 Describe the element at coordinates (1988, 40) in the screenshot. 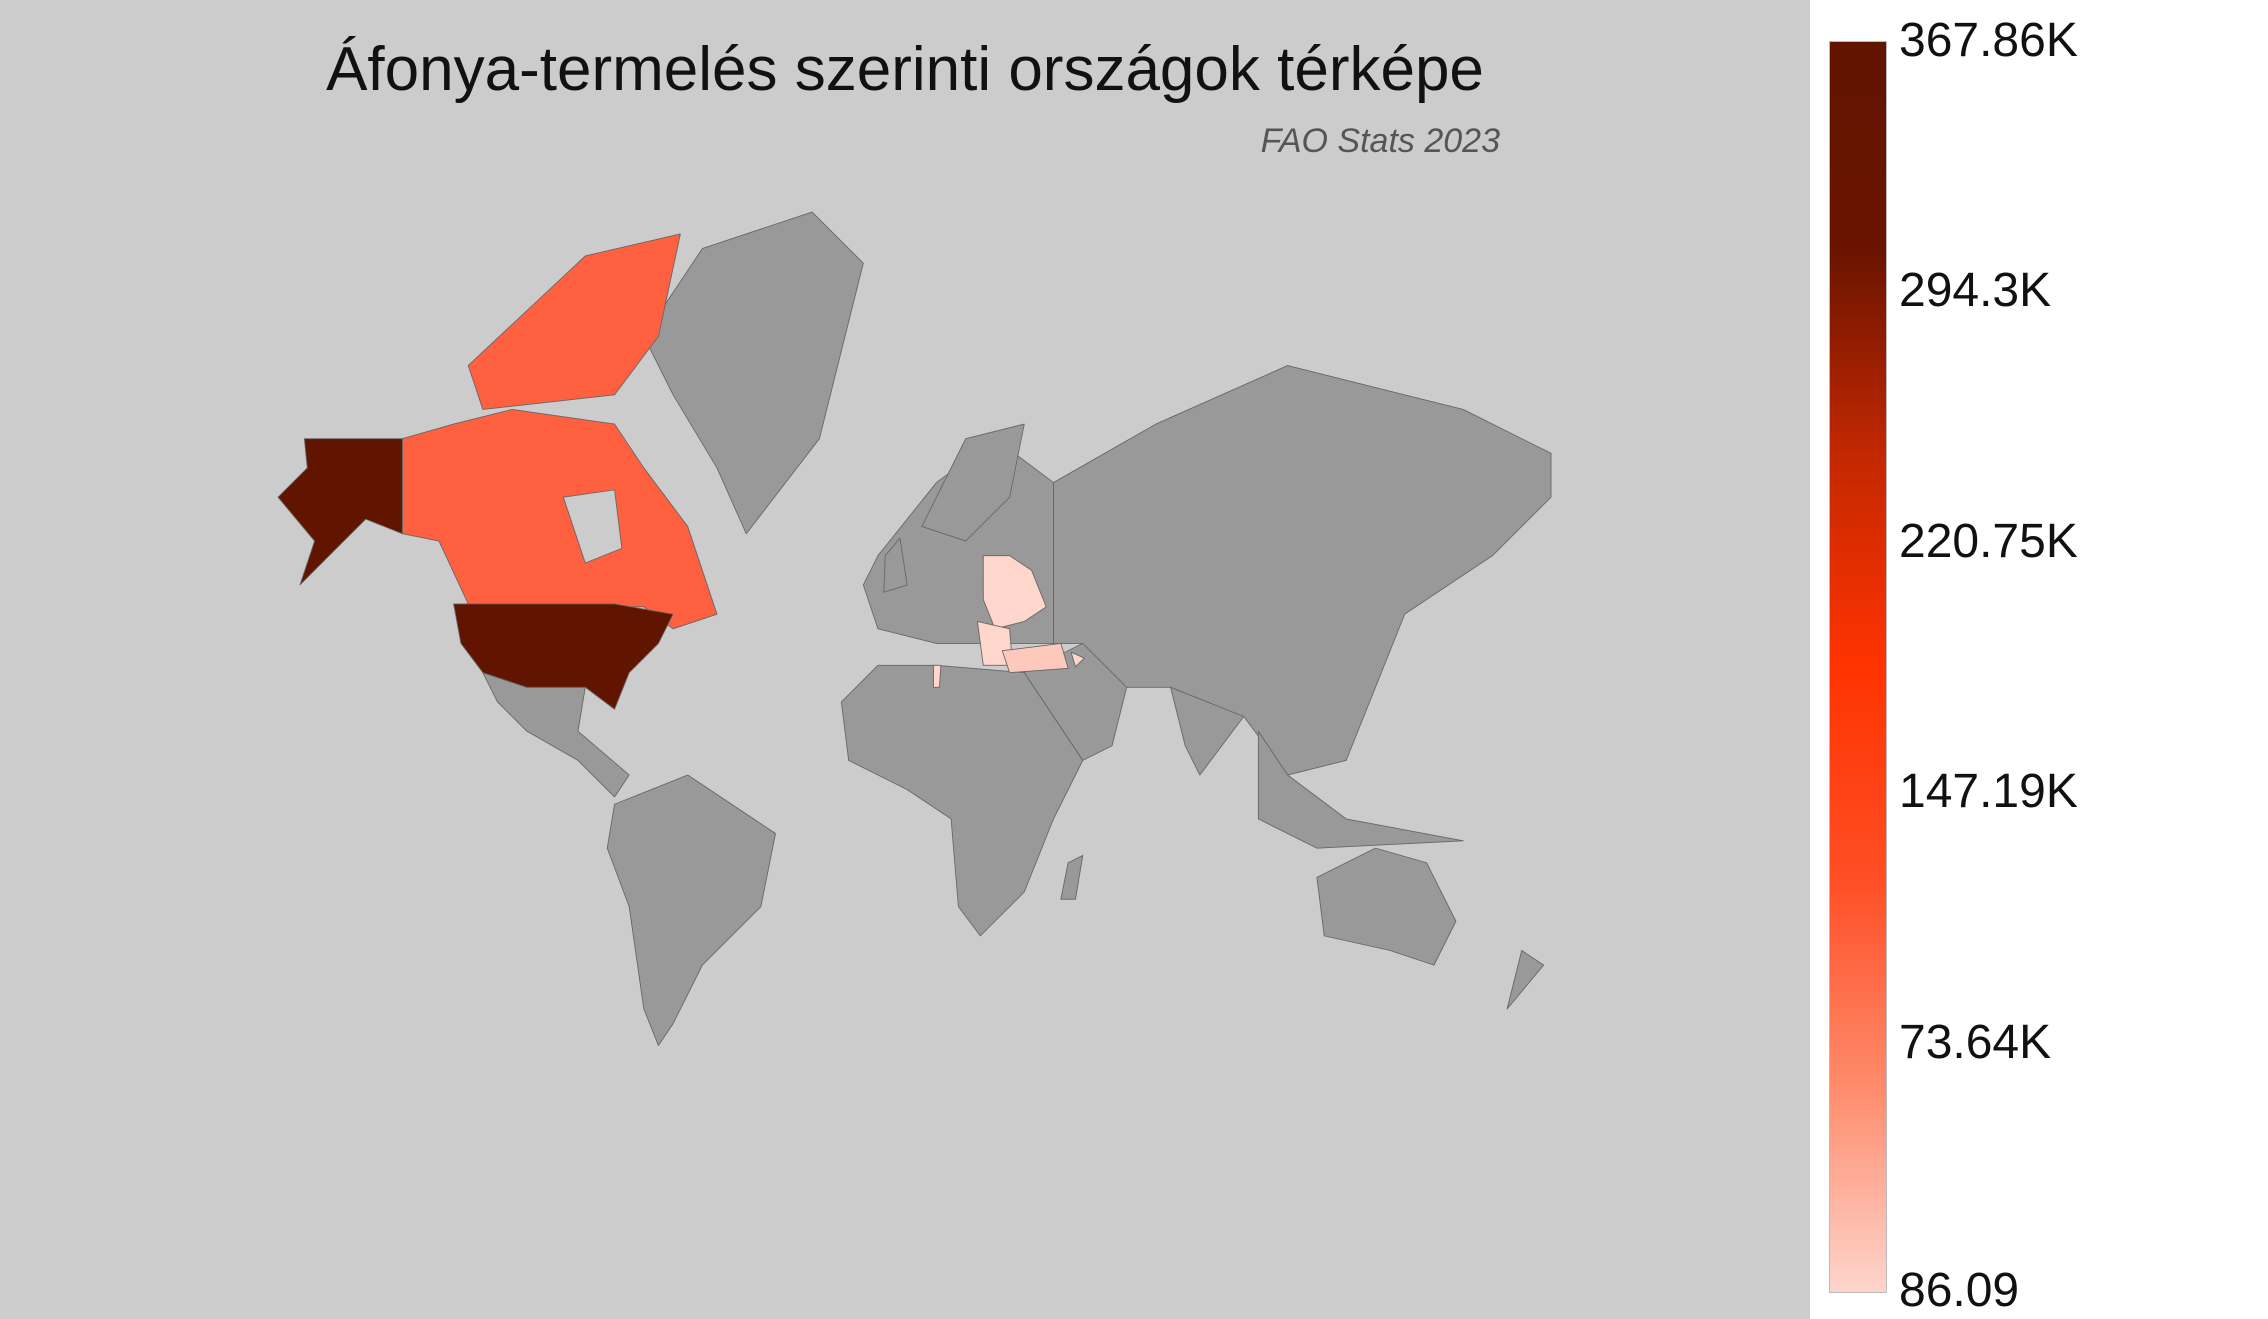

I see `colorbar-tick: 367.86K` at that location.